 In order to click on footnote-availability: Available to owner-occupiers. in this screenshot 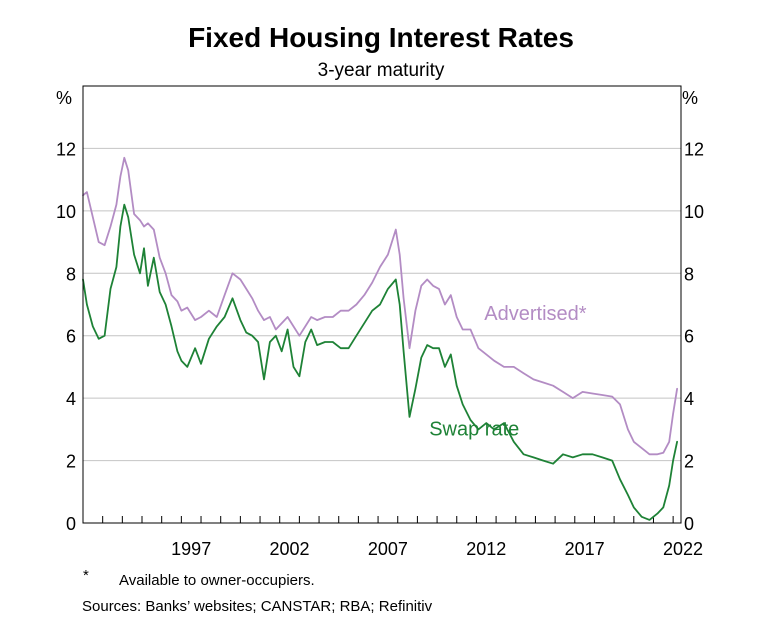, I will do `click(217, 580)`.